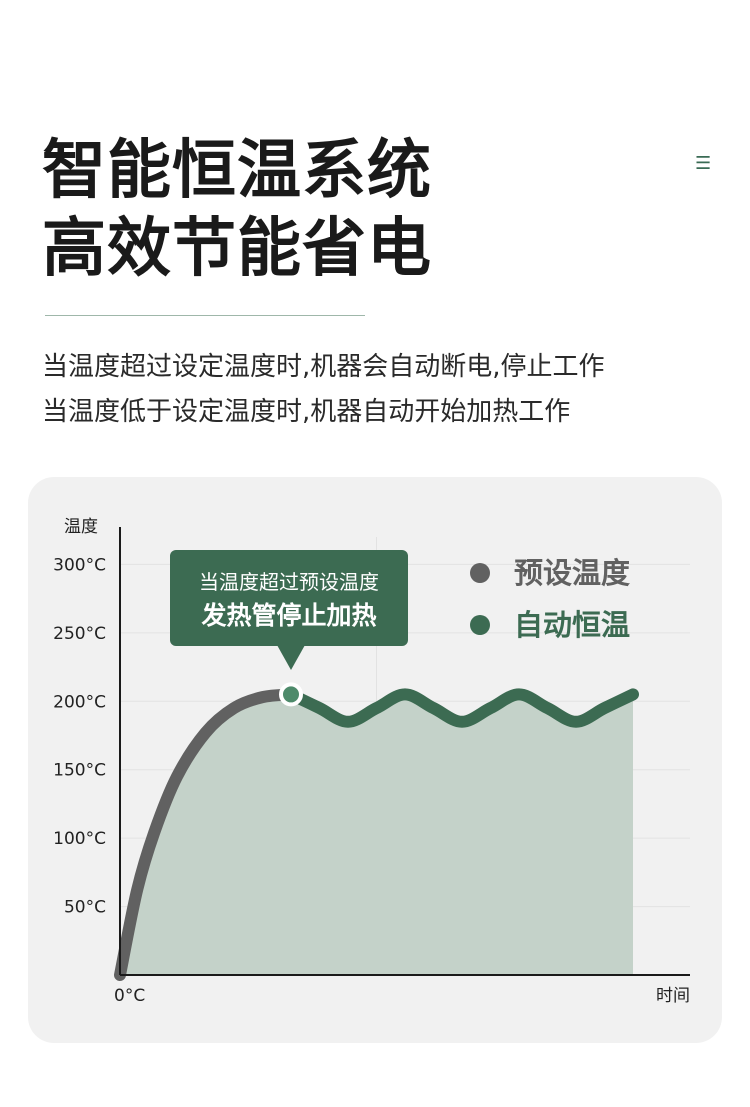 The width and height of the screenshot is (750, 1107). Describe the element at coordinates (85, 908) in the screenshot. I see `y-tick-label: 50°C` at that location.